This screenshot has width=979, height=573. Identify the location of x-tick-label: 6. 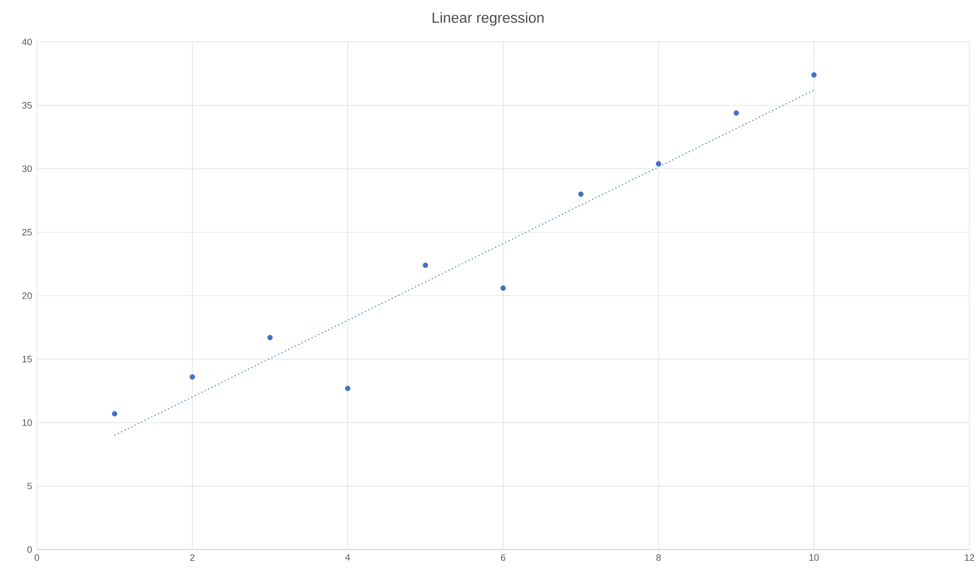
(503, 557).